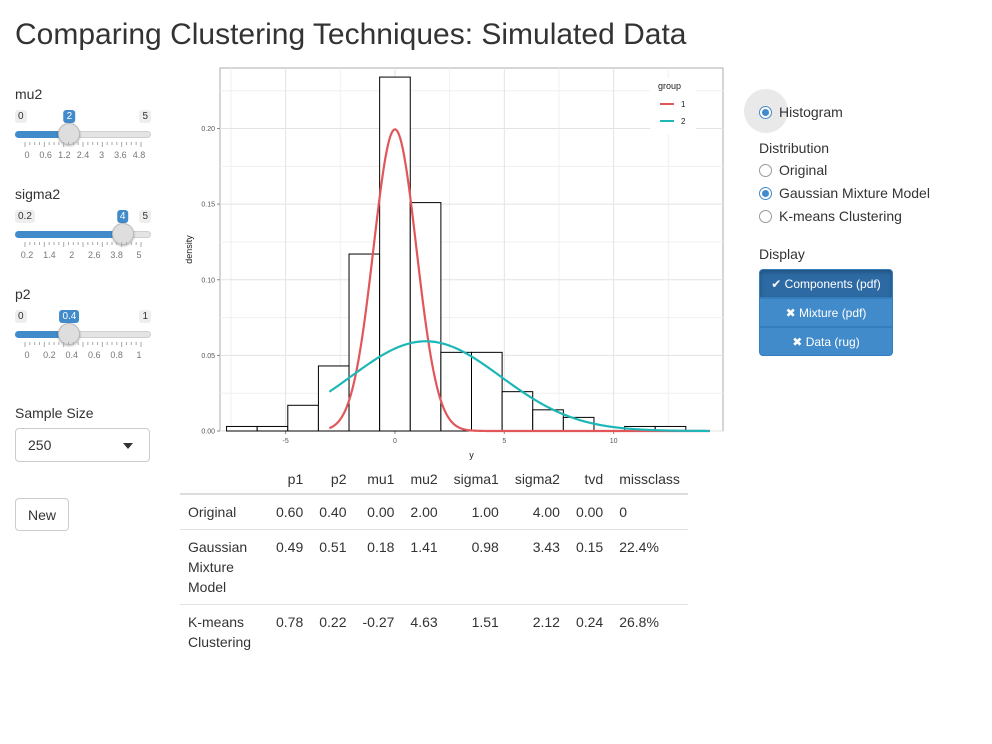  What do you see at coordinates (378, 567) in the screenshot?
I see `table-cell: 0.18` at bounding box center [378, 567].